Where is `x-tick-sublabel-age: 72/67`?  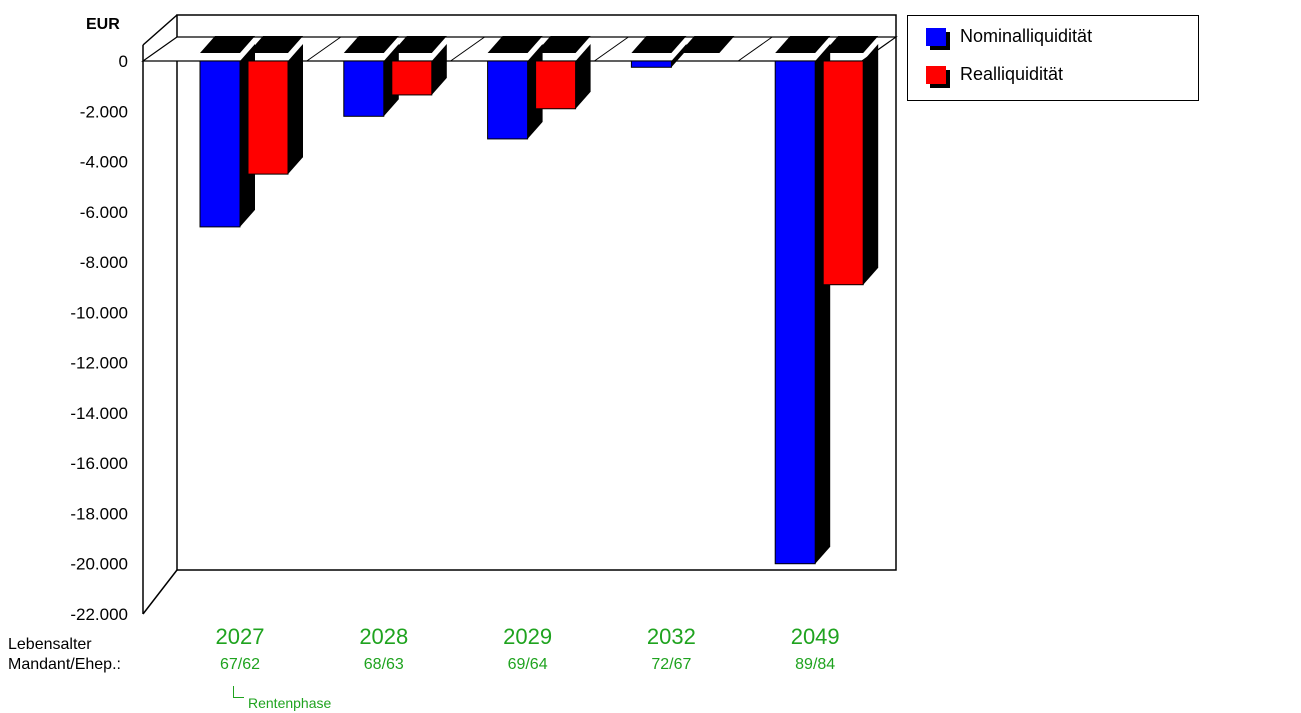
x-tick-sublabel-age: 72/67 is located at coordinates (671, 664).